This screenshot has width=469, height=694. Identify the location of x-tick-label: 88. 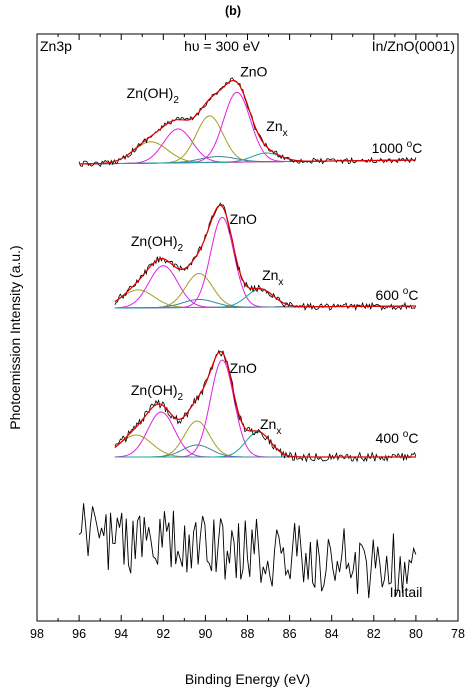
(248, 634).